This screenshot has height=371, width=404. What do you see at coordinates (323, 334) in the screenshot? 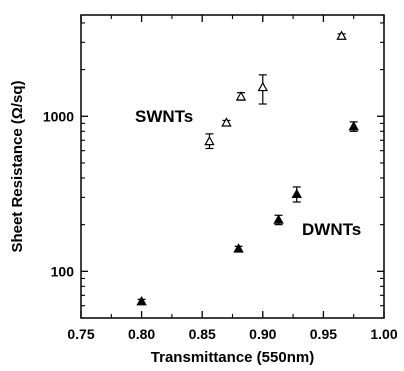
I see `x-tick-label: 0.95` at bounding box center [323, 334].